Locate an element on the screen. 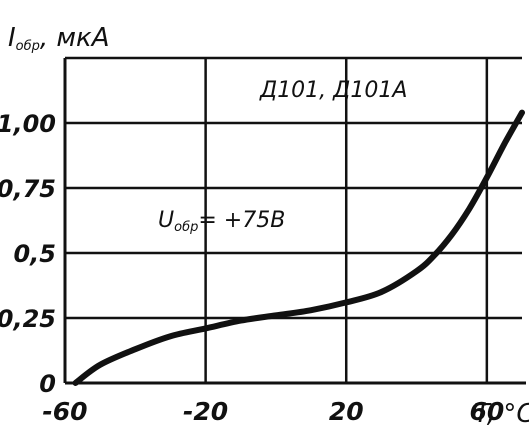  x-tick-label: -20 is located at coordinates (205, 411).